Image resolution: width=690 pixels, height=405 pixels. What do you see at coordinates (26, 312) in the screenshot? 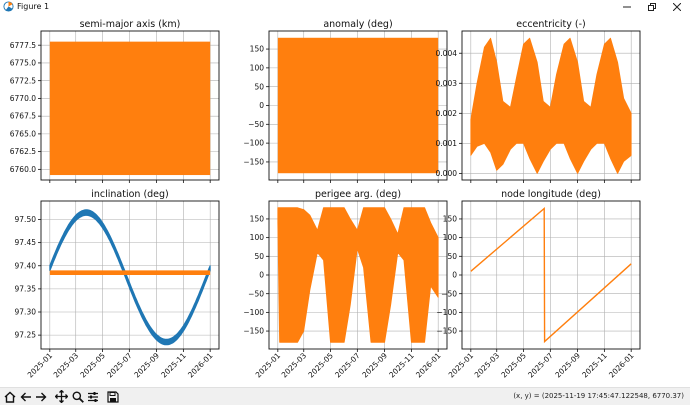
I see `y-tick-label: 97.30` at bounding box center [26, 312].